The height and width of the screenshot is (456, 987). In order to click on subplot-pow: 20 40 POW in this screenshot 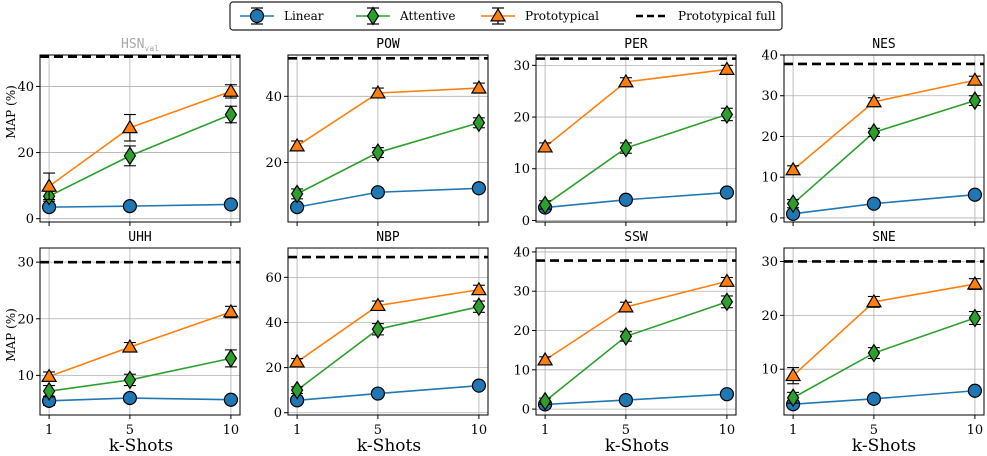, I will do `click(377, 131)`.